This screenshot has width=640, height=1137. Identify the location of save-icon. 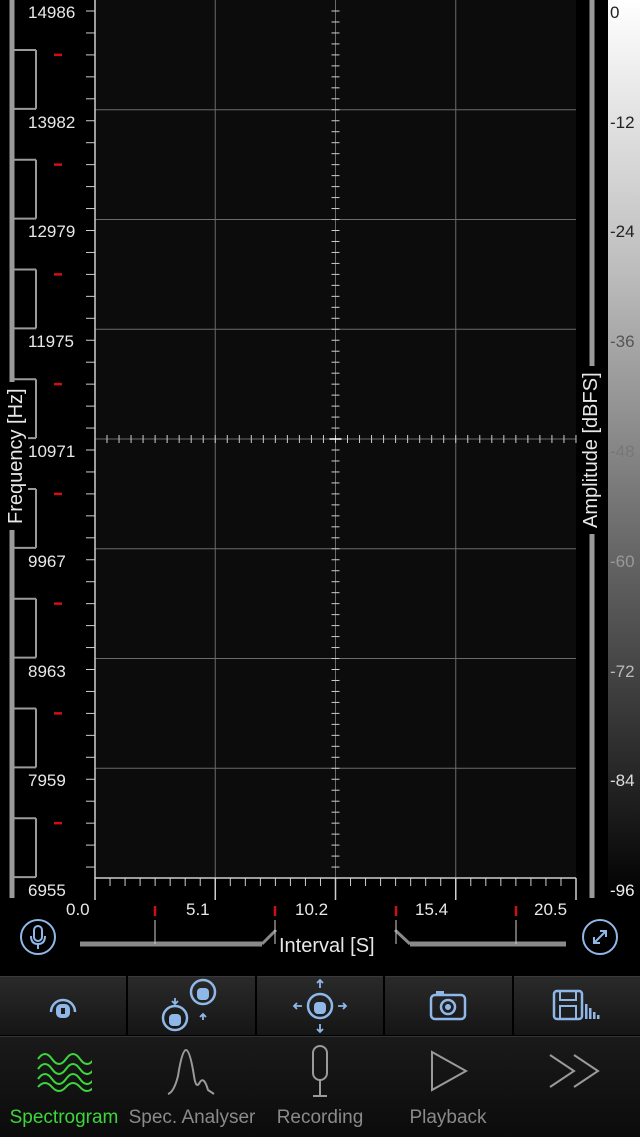
(576, 1005).